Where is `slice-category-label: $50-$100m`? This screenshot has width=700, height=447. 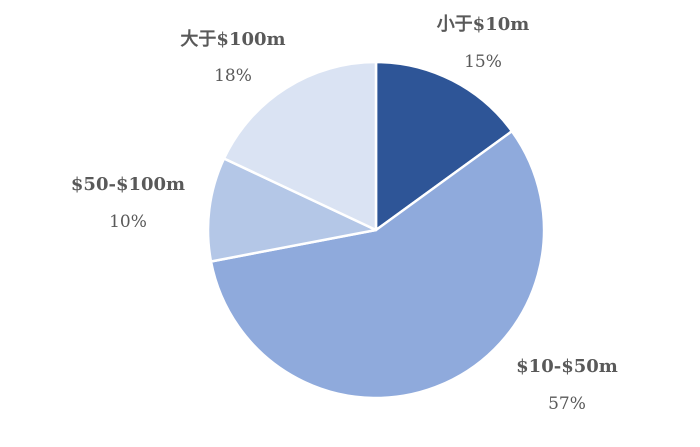 slice-category-label: $50-$100m is located at coordinates (128, 184).